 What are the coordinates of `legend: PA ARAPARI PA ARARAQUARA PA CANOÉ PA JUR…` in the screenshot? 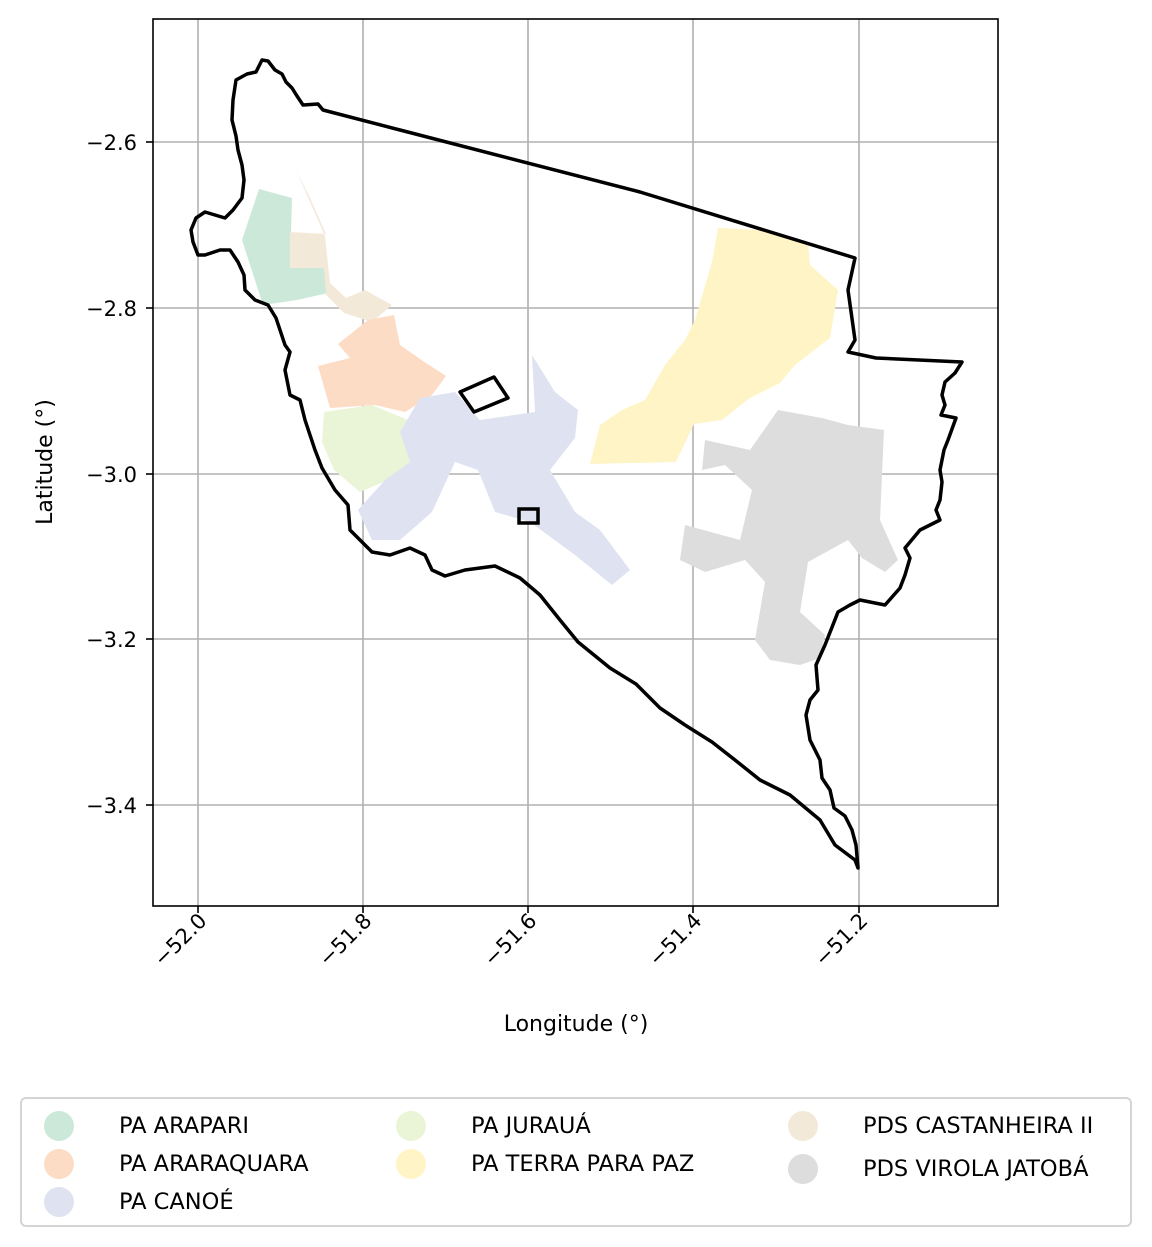 It's located at (576, 1162).